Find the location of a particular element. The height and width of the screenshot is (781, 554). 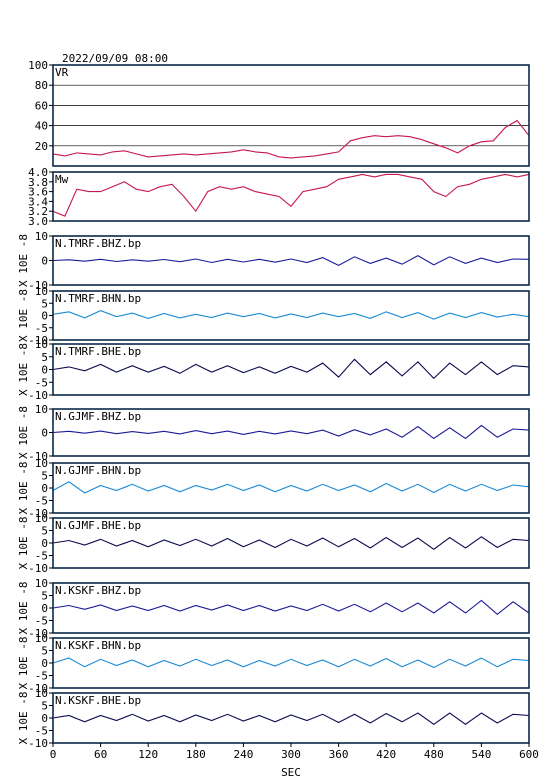

panel-title: N.TMRF.BHN.bp is located at coordinates (98, 298).